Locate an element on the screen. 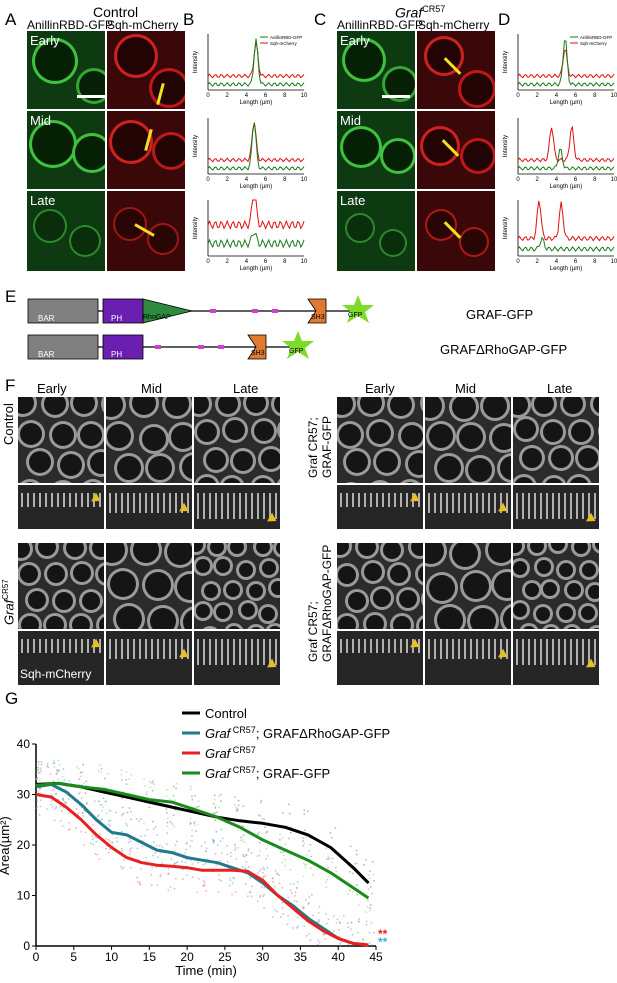  f-col-early-right: Early is located at coordinates (380, 388).